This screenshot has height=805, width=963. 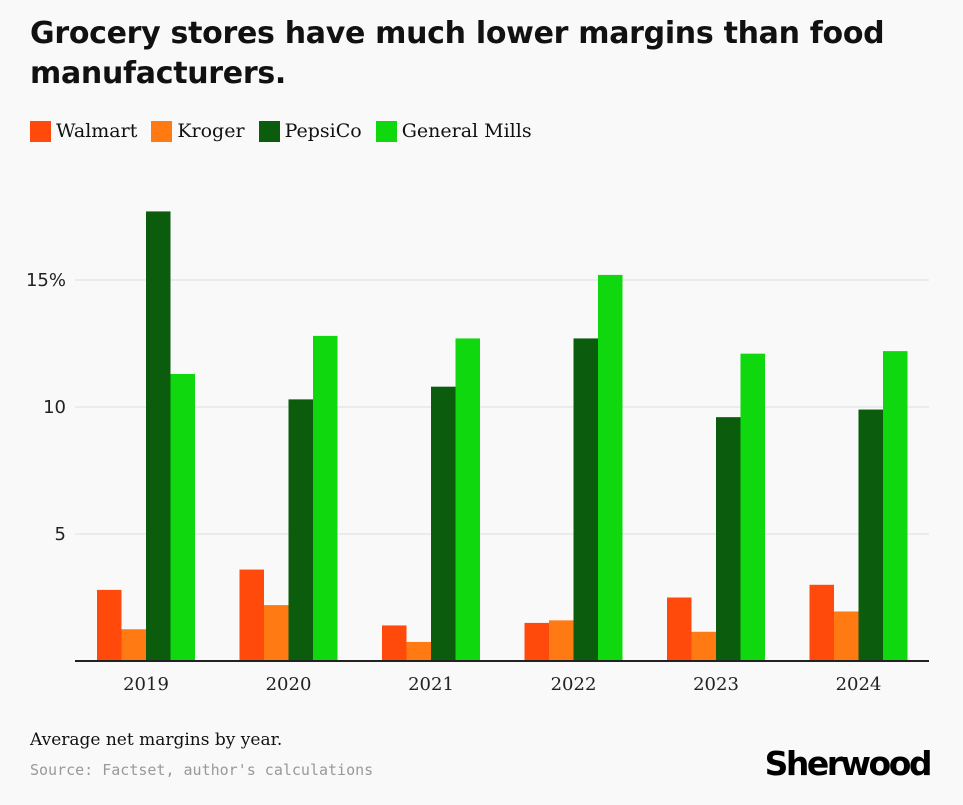 What do you see at coordinates (466, 131) in the screenshot?
I see `legend-label: General Mills` at bounding box center [466, 131].